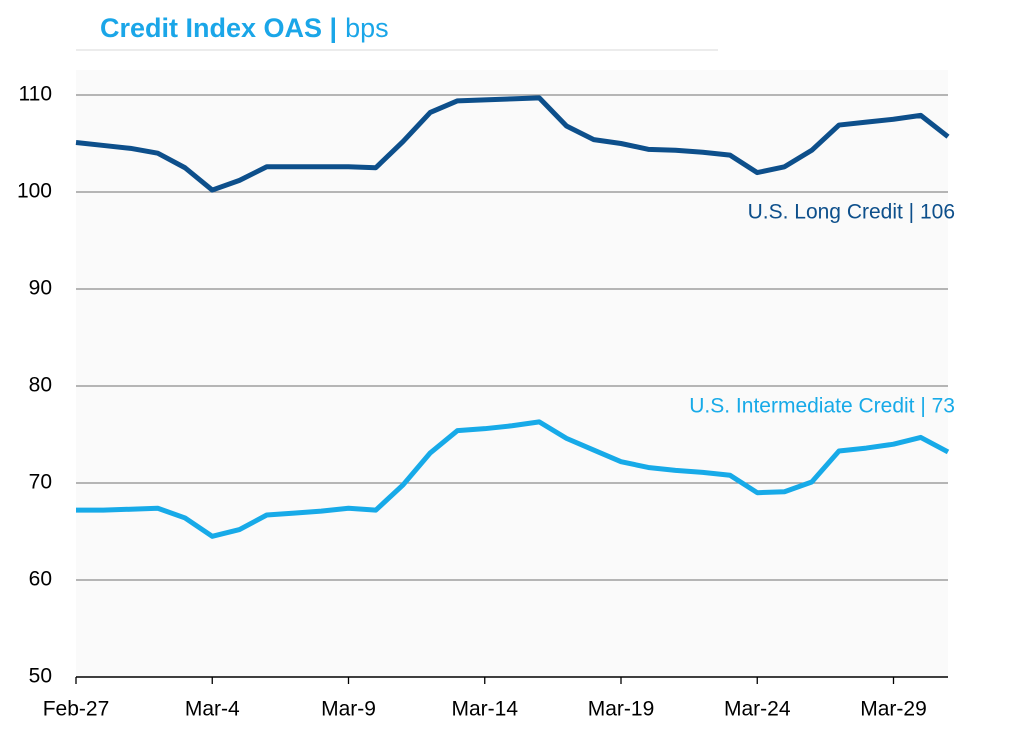 The image size is (1024, 751). I want to click on x-tick-label: Mar-4, so click(212, 709).